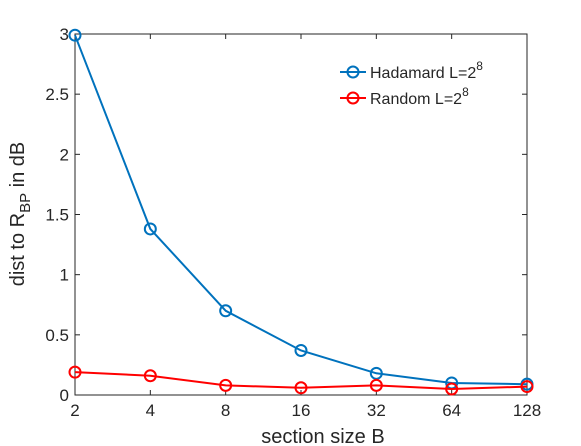 The height and width of the screenshot is (446, 581). What do you see at coordinates (57, 215) in the screenshot?
I see `y-tick-label: 1.5` at bounding box center [57, 215].